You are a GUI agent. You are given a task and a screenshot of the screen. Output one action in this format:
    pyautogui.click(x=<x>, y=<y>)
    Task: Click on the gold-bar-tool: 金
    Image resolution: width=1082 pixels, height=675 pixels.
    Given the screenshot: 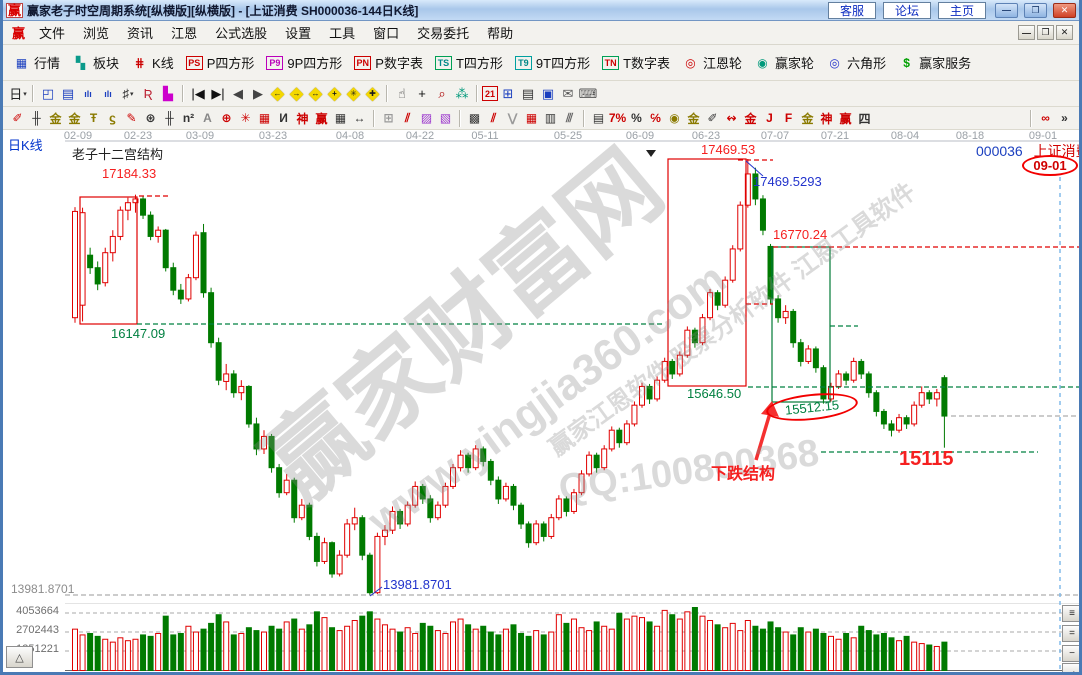 What is the action you would take?
    pyautogui.click(x=750, y=118)
    